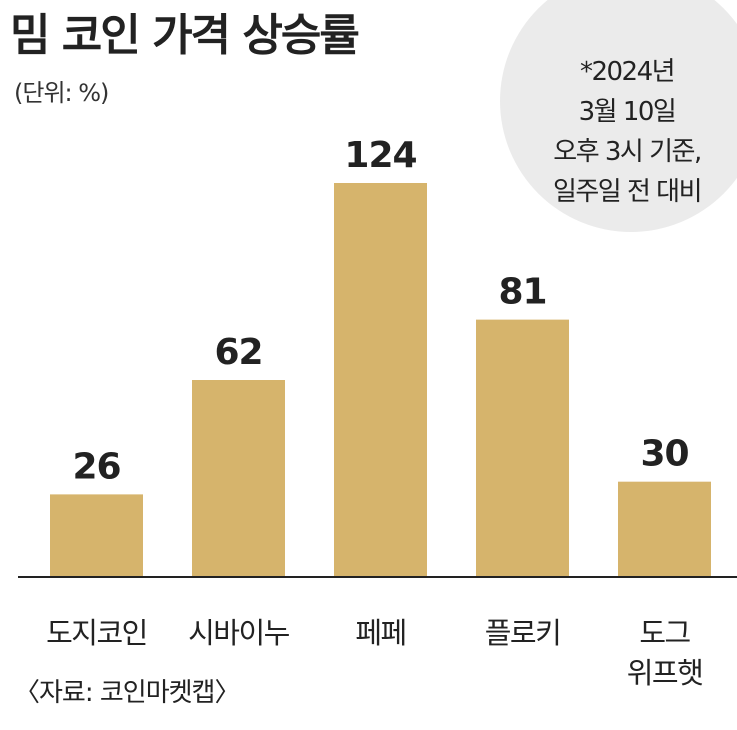 The height and width of the screenshot is (730, 737). Describe the element at coordinates (523, 633) in the screenshot. I see `category-label: 플로키` at that location.